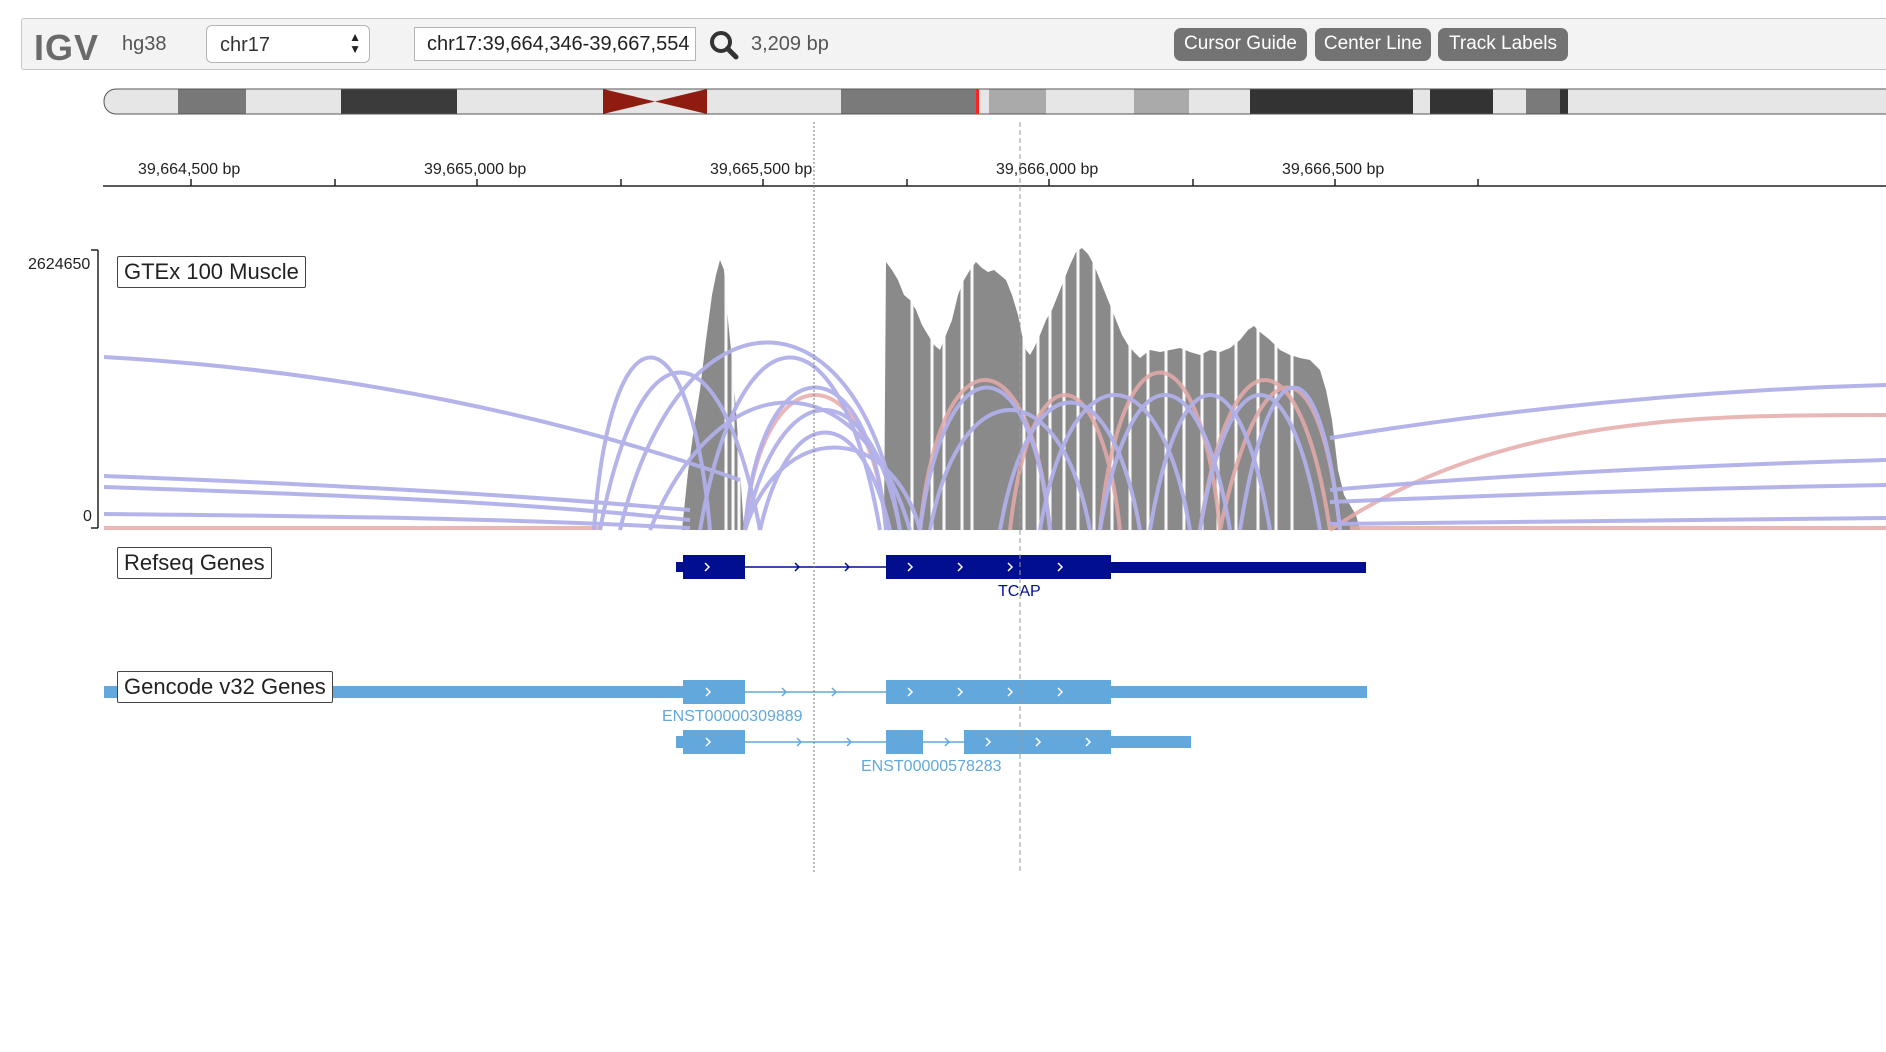 This screenshot has height=1052, width=1886. Describe the element at coordinates (555, 44) in the screenshot. I see `locus-search-input: chr17:39,664,346-39,667,554` at that location.